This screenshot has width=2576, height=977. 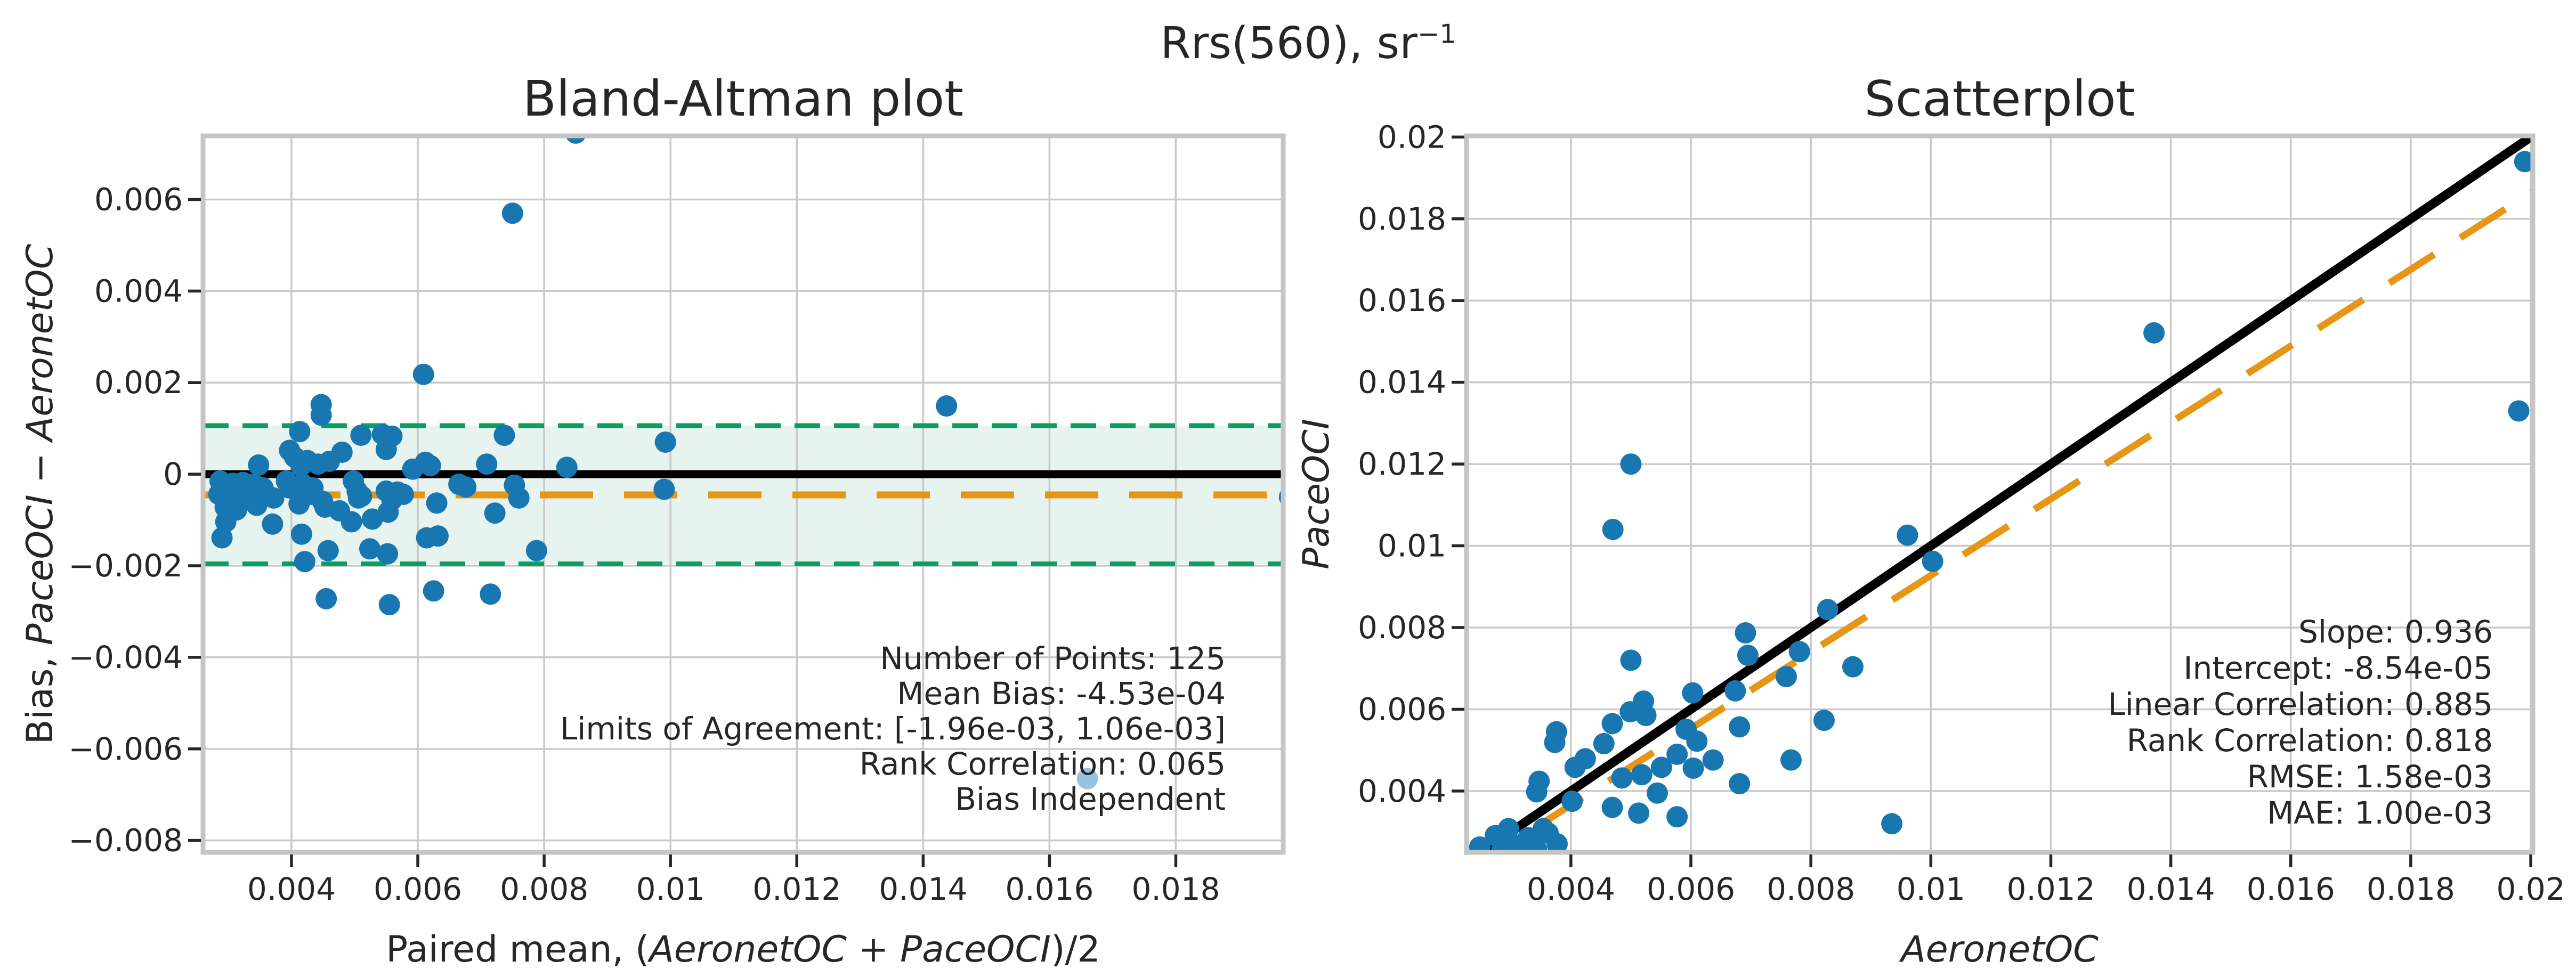 What do you see at coordinates (1931, 889) in the screenshot?
I see `x-tick-label: 0.01` at bounding box center [1931, 889].